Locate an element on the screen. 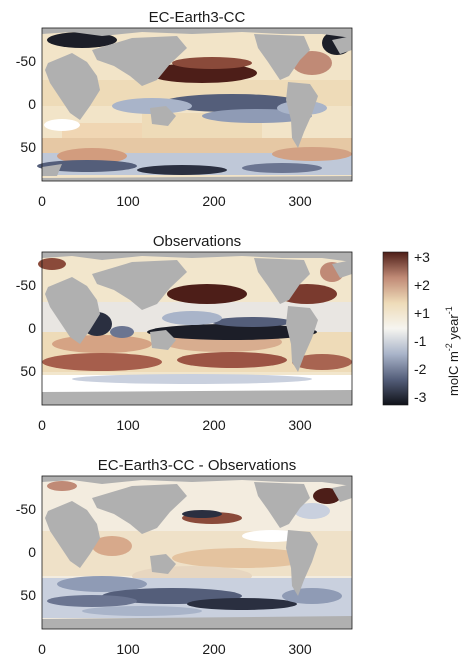  panel-3-xtick-0: 0 is located at coordinates (42, 649).